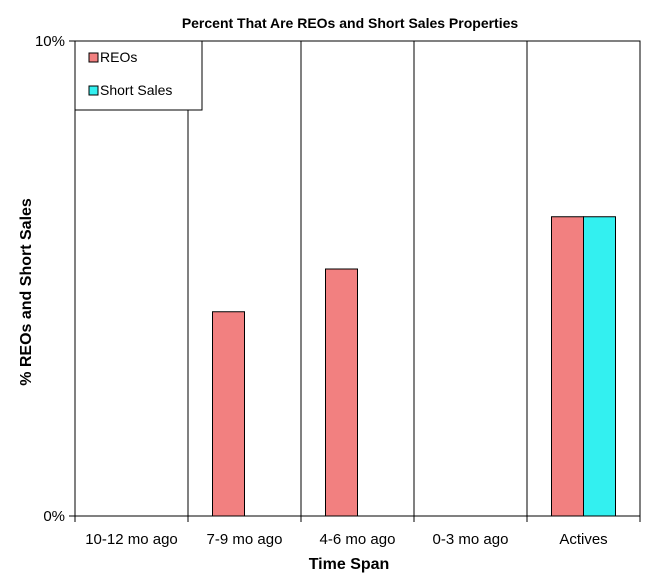 The image size is (650, 577). I want to click on x-tick-label: 4-6 mo ago, so click(358, 539).